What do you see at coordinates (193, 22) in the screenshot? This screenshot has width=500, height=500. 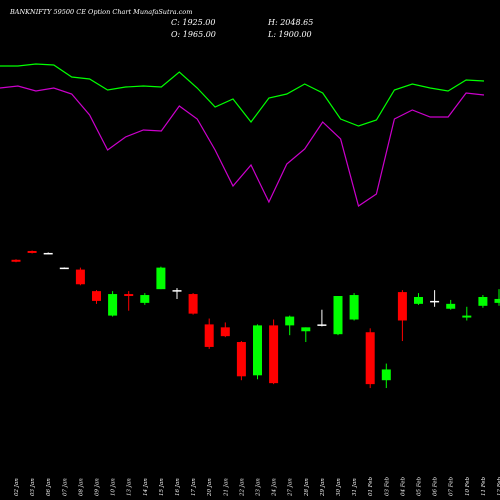 I see `close-label: C: 1925.00` at bounding box center [193, 22].